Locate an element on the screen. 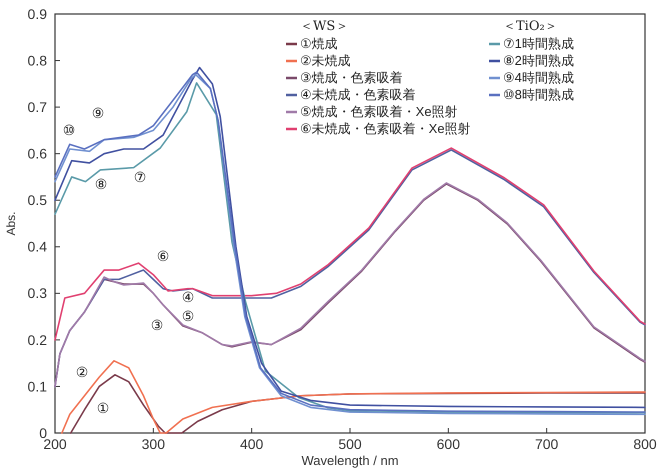  annotation: ⑥ is located at coordinates (163, 256).